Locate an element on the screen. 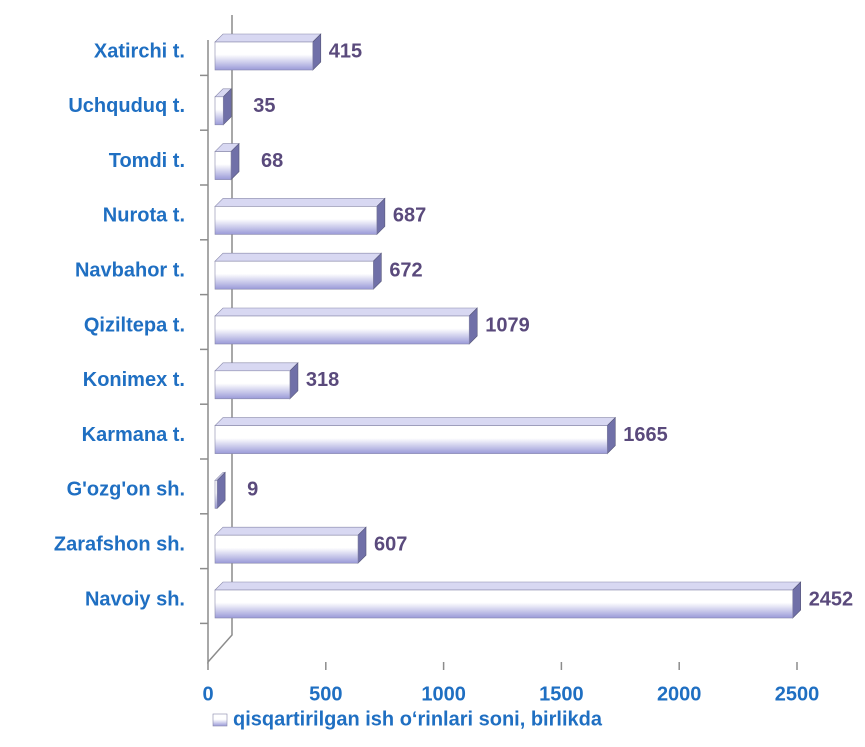 The height and width of the screenshot is (747, 865). data-label: 2452 is located at coordinates (831, 599).